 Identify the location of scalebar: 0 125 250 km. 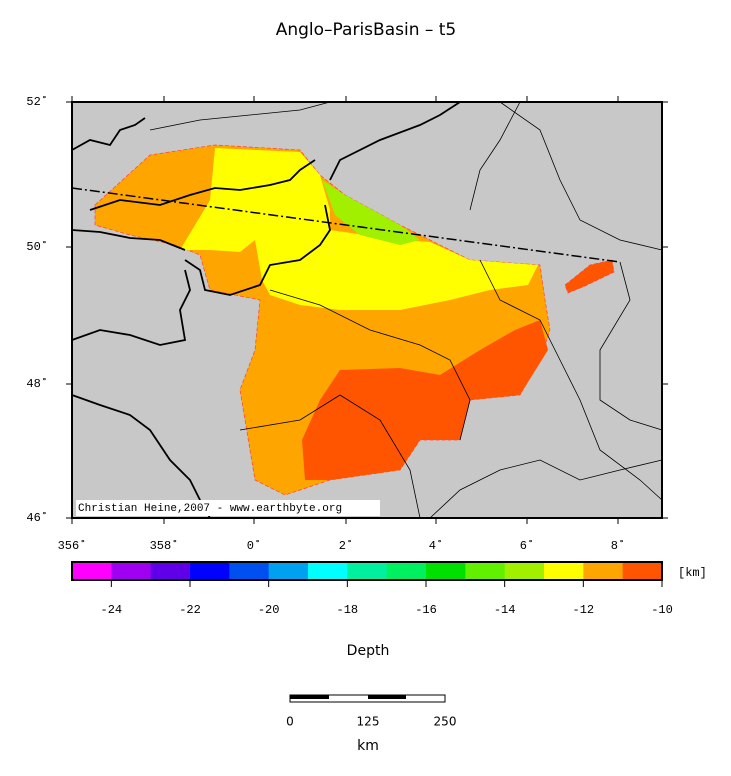
(371, 724).